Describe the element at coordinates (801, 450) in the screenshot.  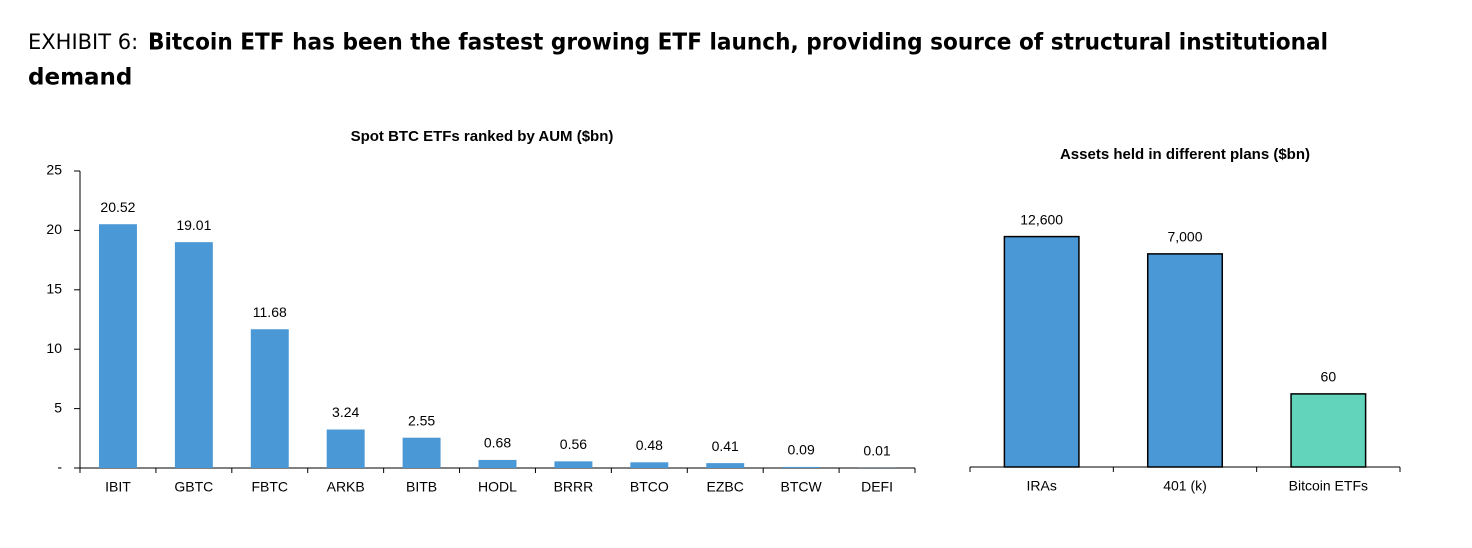
I see `value-label: 0.09` at that location.